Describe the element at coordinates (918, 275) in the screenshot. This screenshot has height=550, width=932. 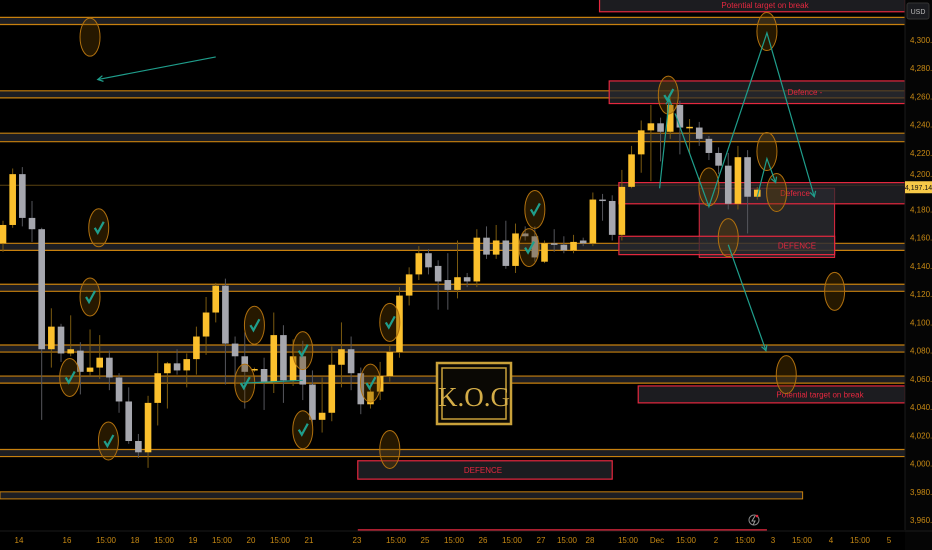
I see `price-axis` at that location.